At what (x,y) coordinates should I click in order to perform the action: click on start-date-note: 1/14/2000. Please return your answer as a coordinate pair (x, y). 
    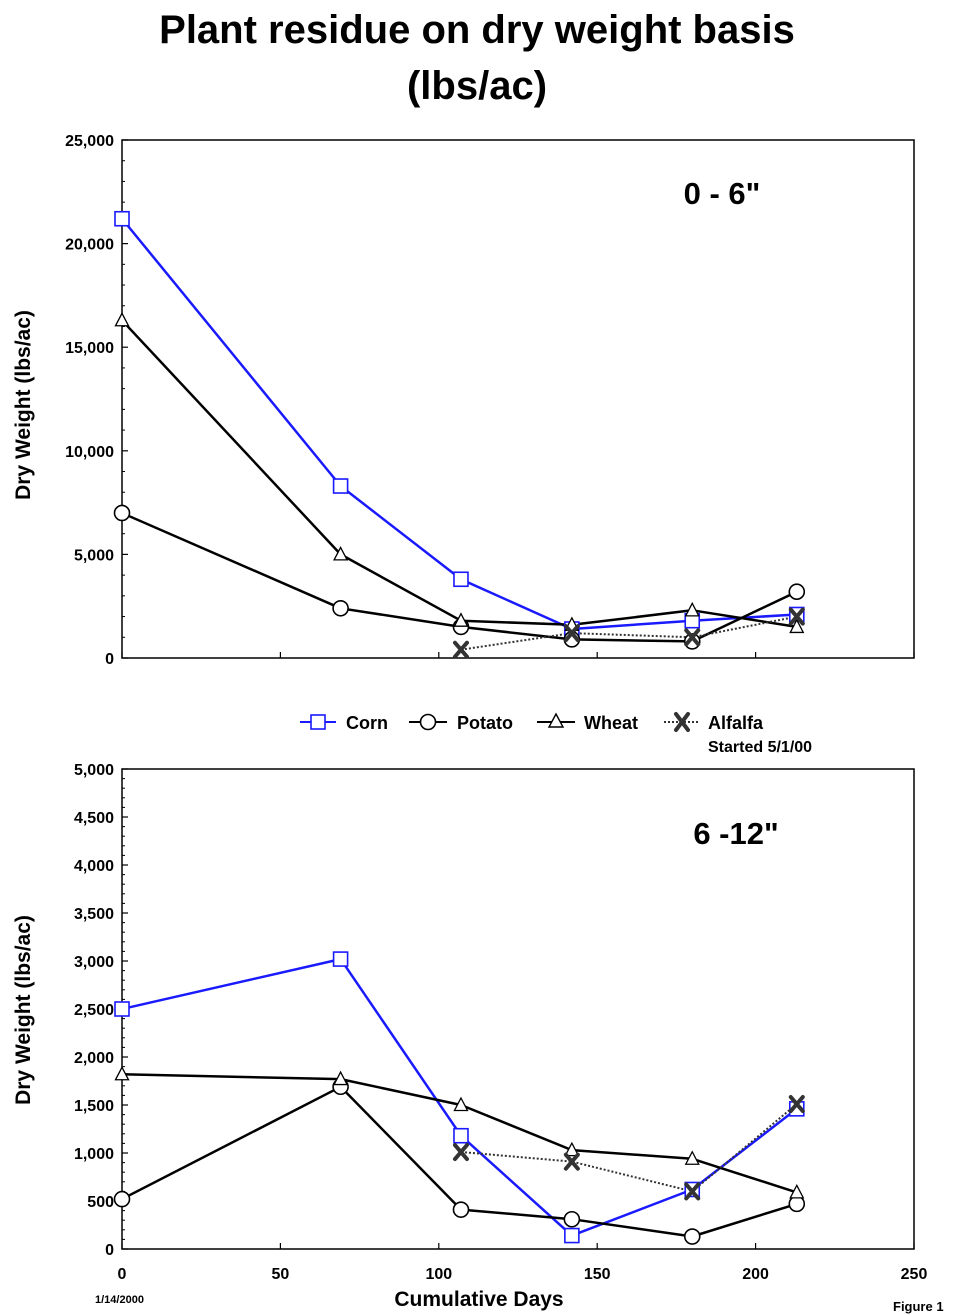
    Looking at the image, I should click on (119, 1300).